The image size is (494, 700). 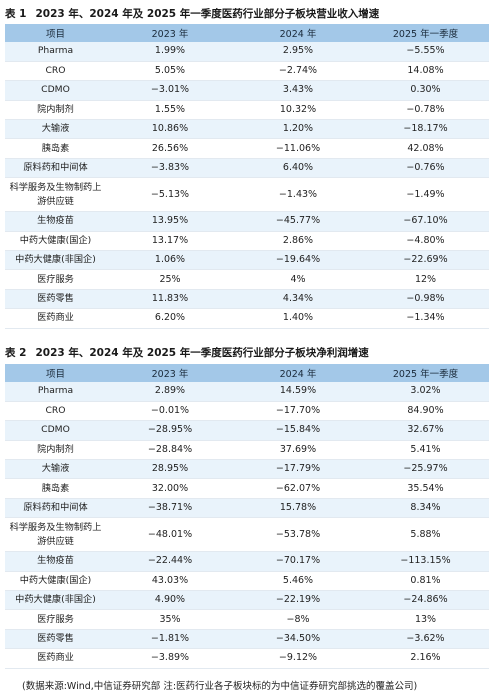 I want to click on value-2023-cell: −38.71%, so click(x=170, y=508).